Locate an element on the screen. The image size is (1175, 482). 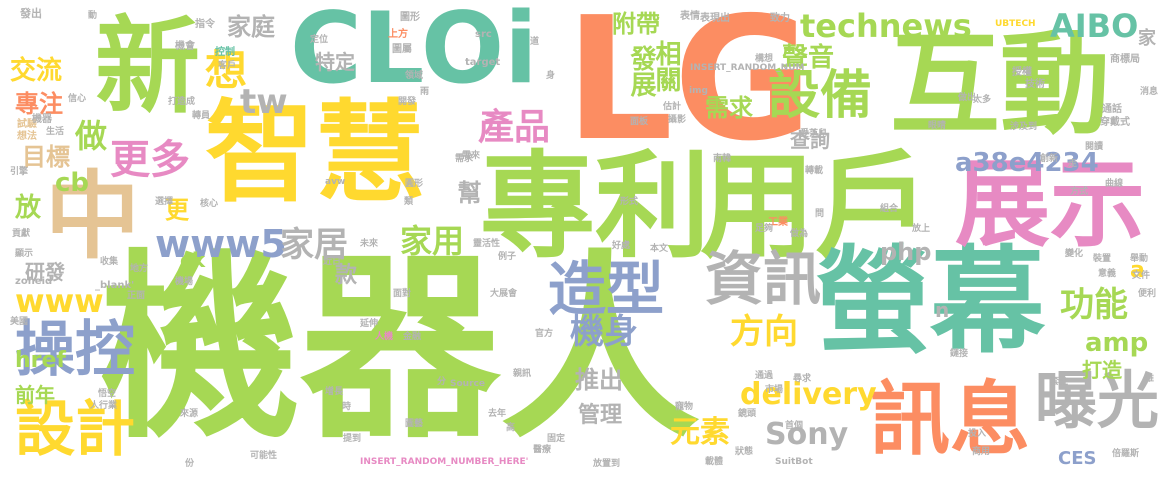
word-family: 家庭 is located at coordinates (251, 27).